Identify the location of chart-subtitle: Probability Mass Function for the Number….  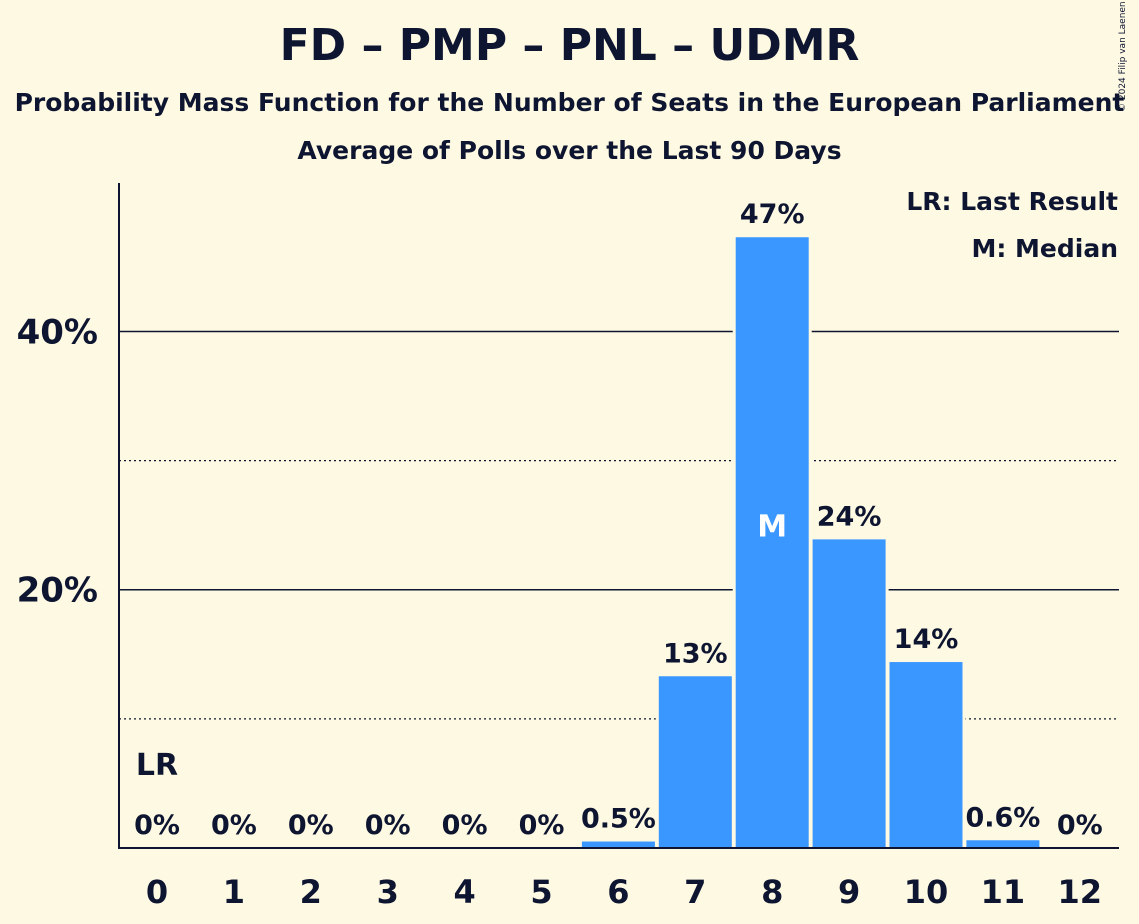
(569, 102).